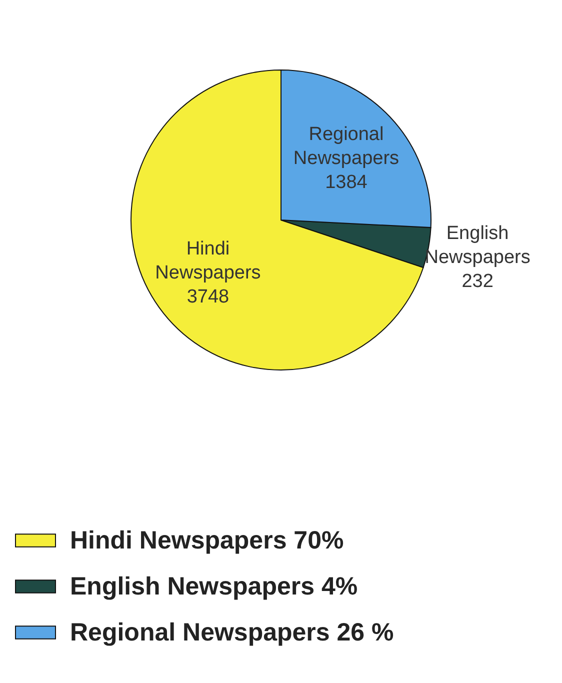  Describe the element at coordinates (346, 158) in the screenshot. I see `data-label: Regional Newspapers 1384` at that location.